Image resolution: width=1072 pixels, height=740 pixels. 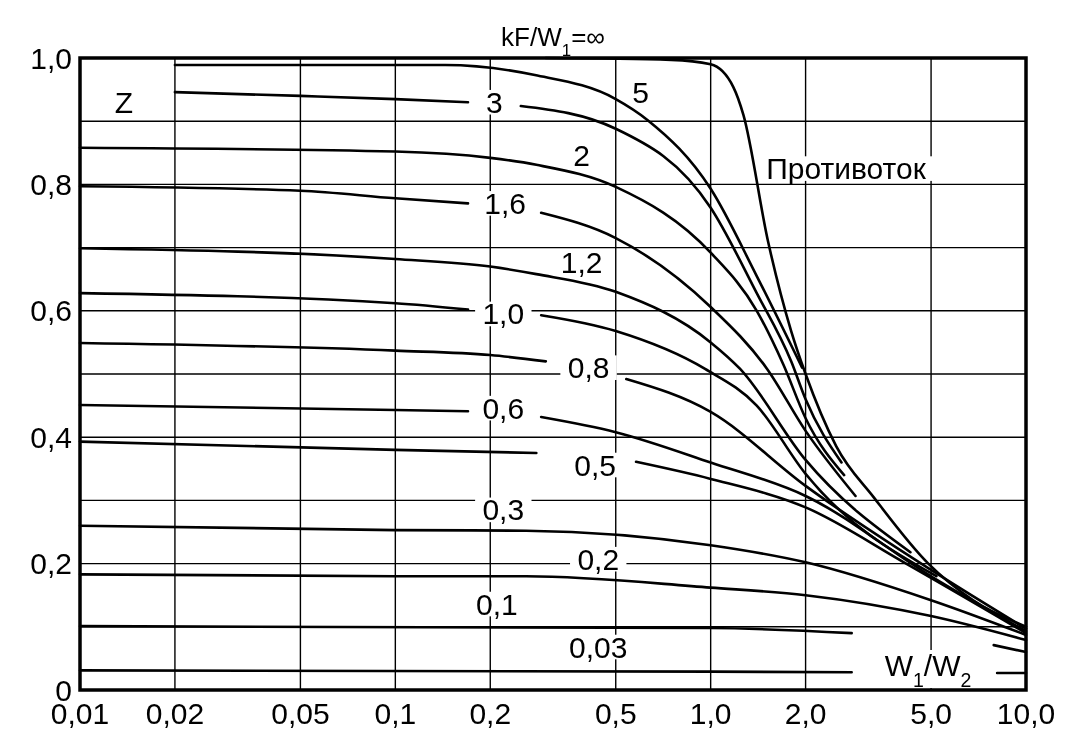 What do you see at coordinates (503, 314) in the screenshot?
I see `series-label: 1,0` at bounding box center [503, 314].